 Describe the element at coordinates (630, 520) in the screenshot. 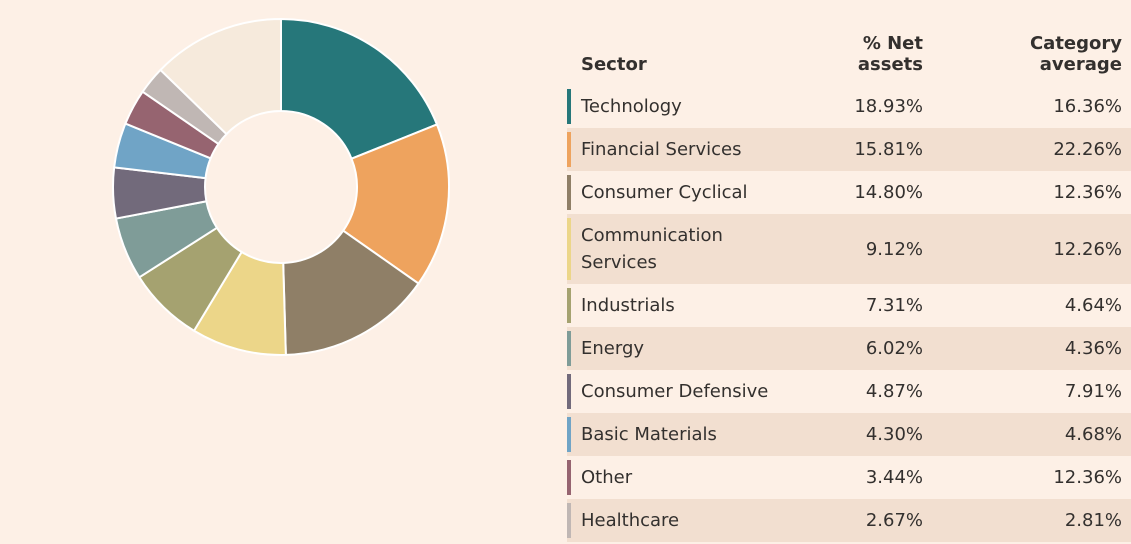

I see `sector-name: Healthcare` at that location.